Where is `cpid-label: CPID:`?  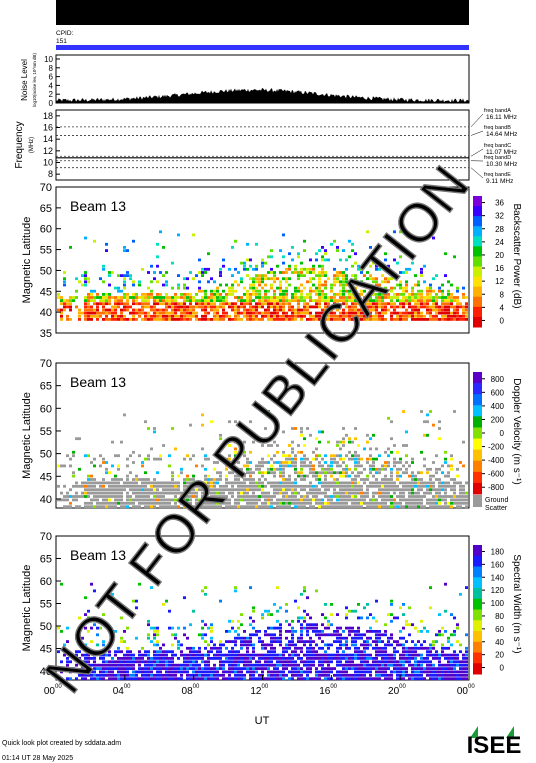 cpid-label: CPID: is located at coordinates (65, 33).